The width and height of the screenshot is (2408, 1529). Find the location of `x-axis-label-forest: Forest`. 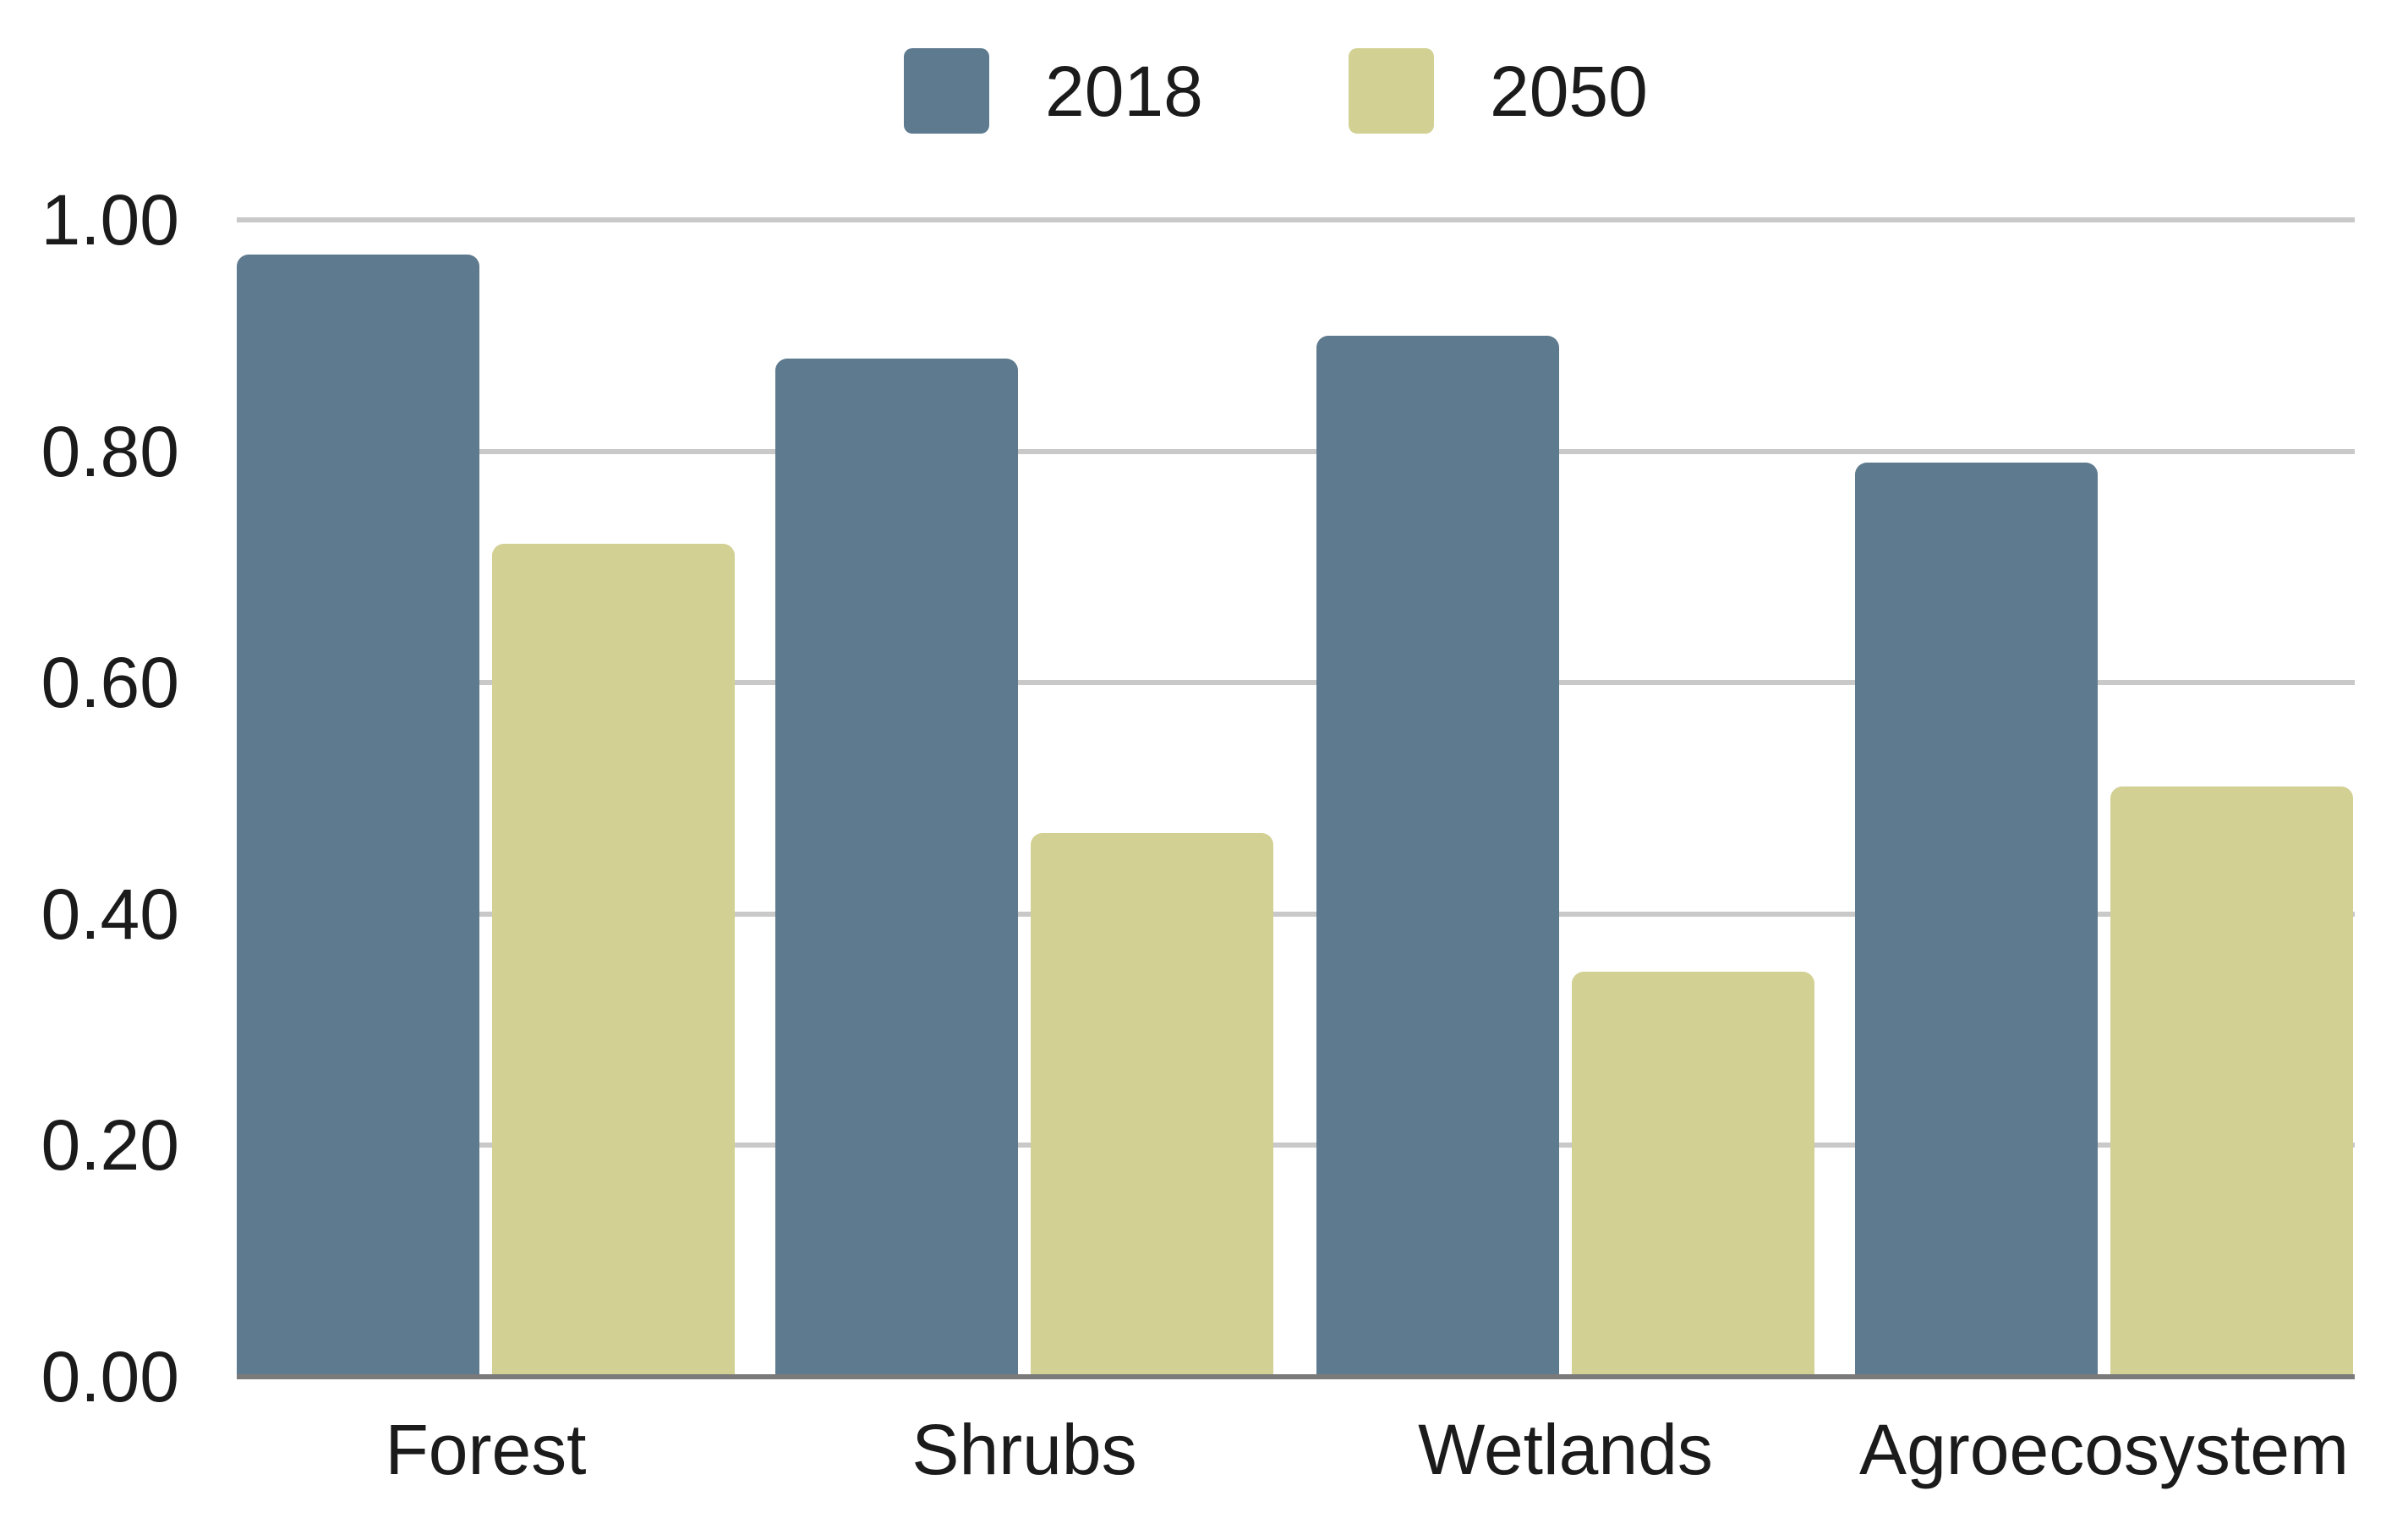

x-axis-label-forest: Forest is located at coordinates (486, 1449).